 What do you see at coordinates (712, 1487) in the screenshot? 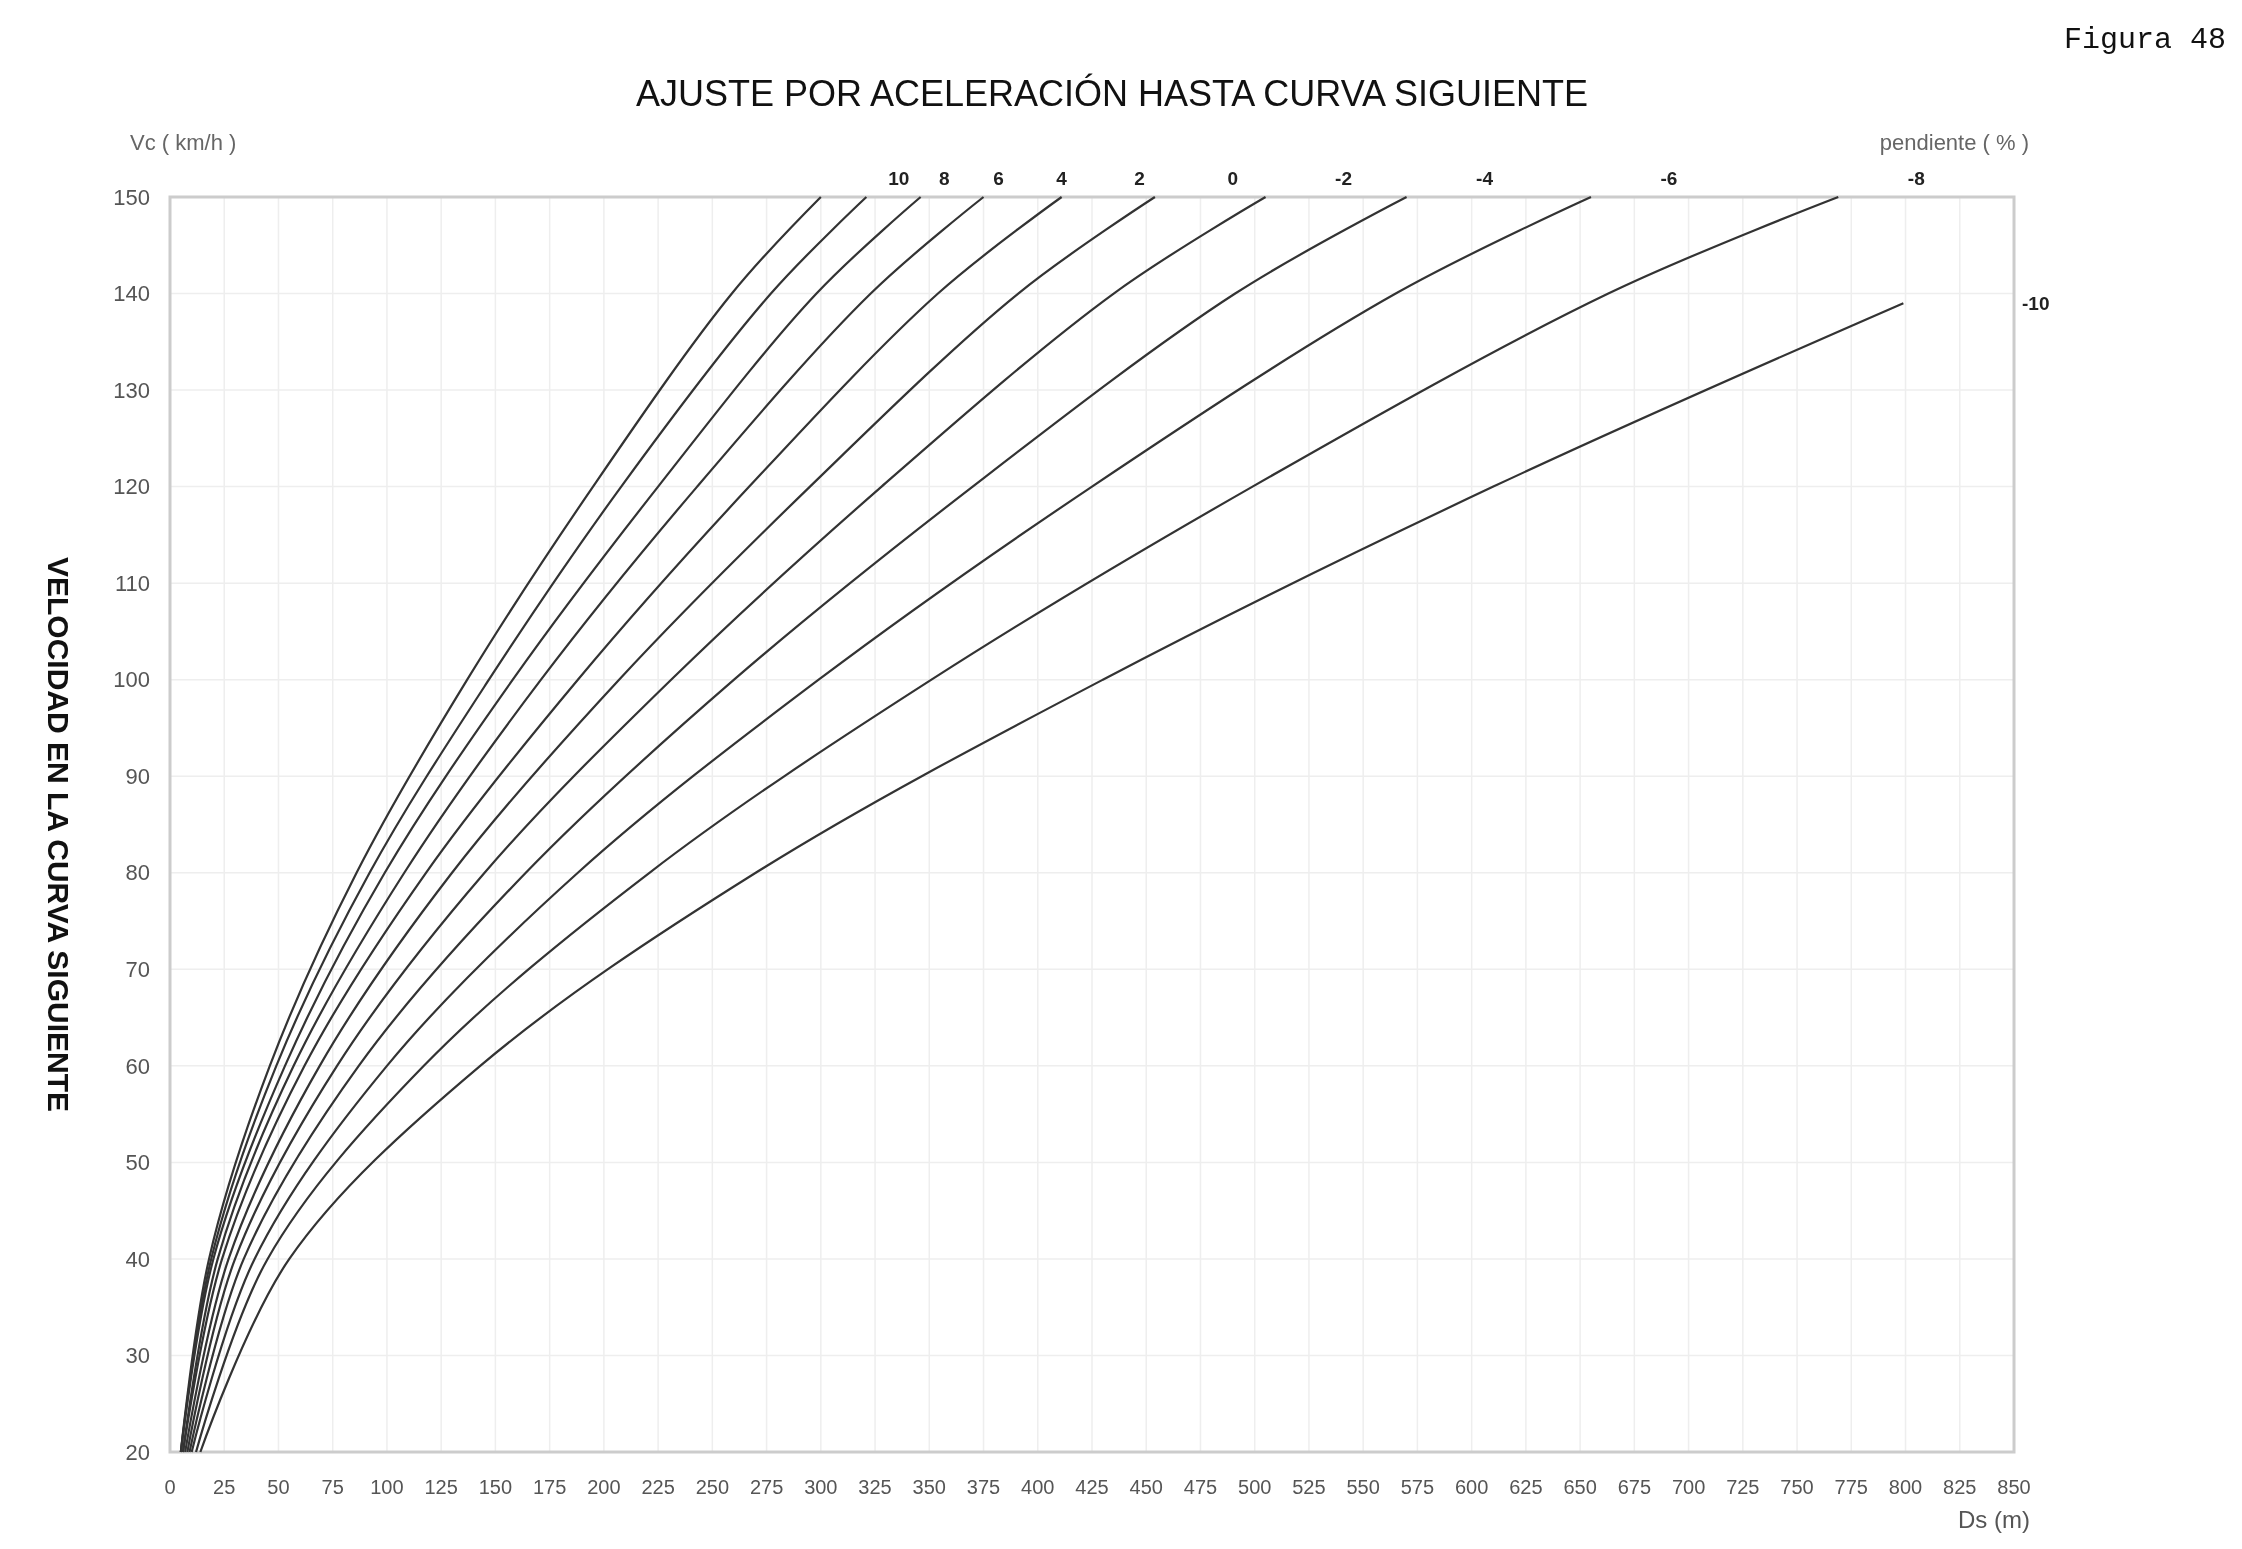
I see `x-tick-label: 250` at bounding box center [712, 1487].